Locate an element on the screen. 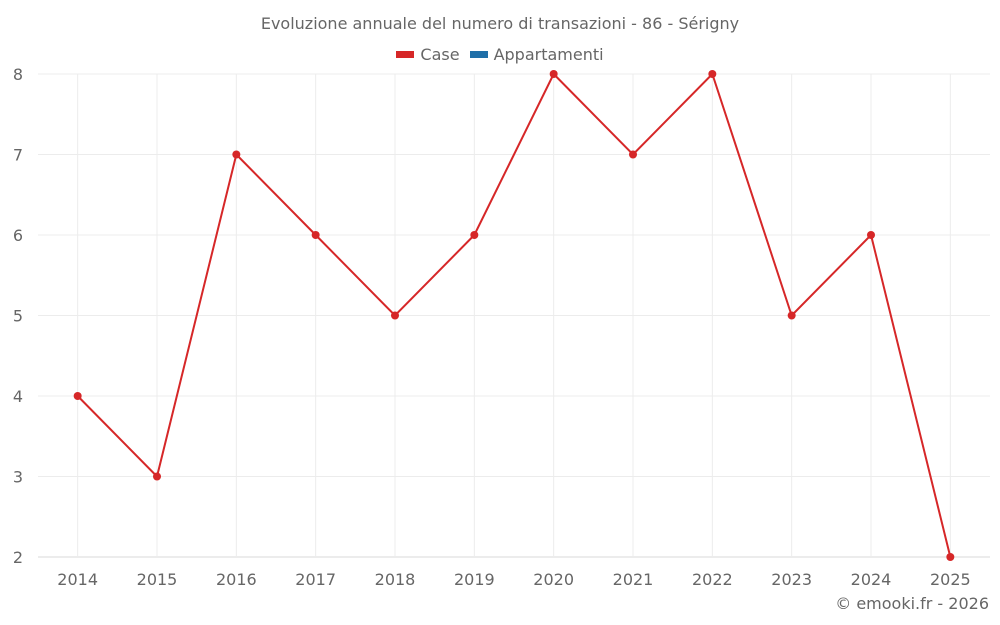 This screenshot has width=1000, height=625. x-tick-label: 2024 is located at coordinates (871, 579).